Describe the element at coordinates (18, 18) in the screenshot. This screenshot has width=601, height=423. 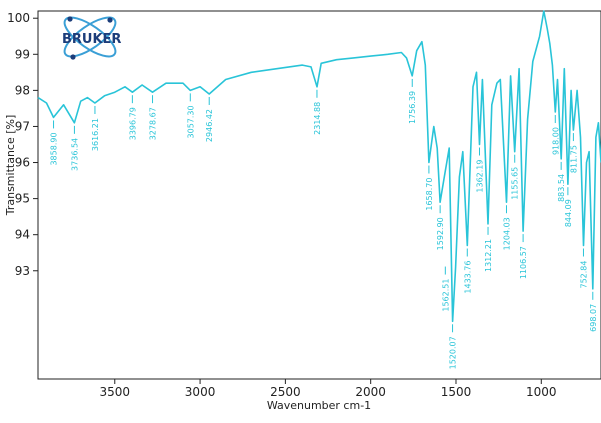
I see `y-tick-label: 100` at that location.